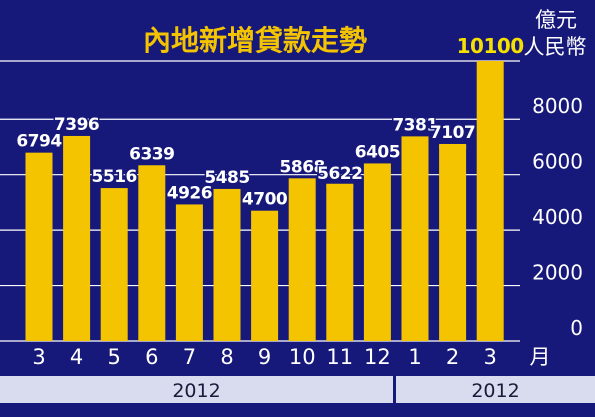  I want to click on y-tick-label: 4000, so click(557, 217).